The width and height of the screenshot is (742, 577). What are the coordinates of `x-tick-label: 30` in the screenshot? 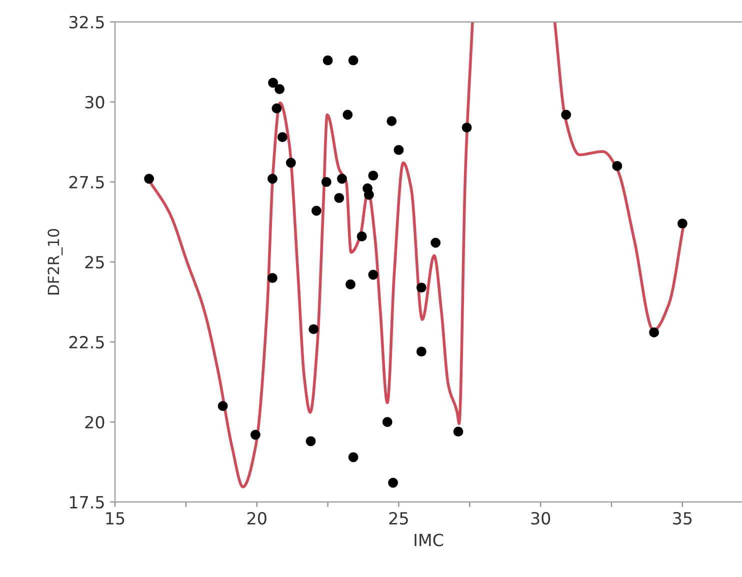 It's located at (540, 518).